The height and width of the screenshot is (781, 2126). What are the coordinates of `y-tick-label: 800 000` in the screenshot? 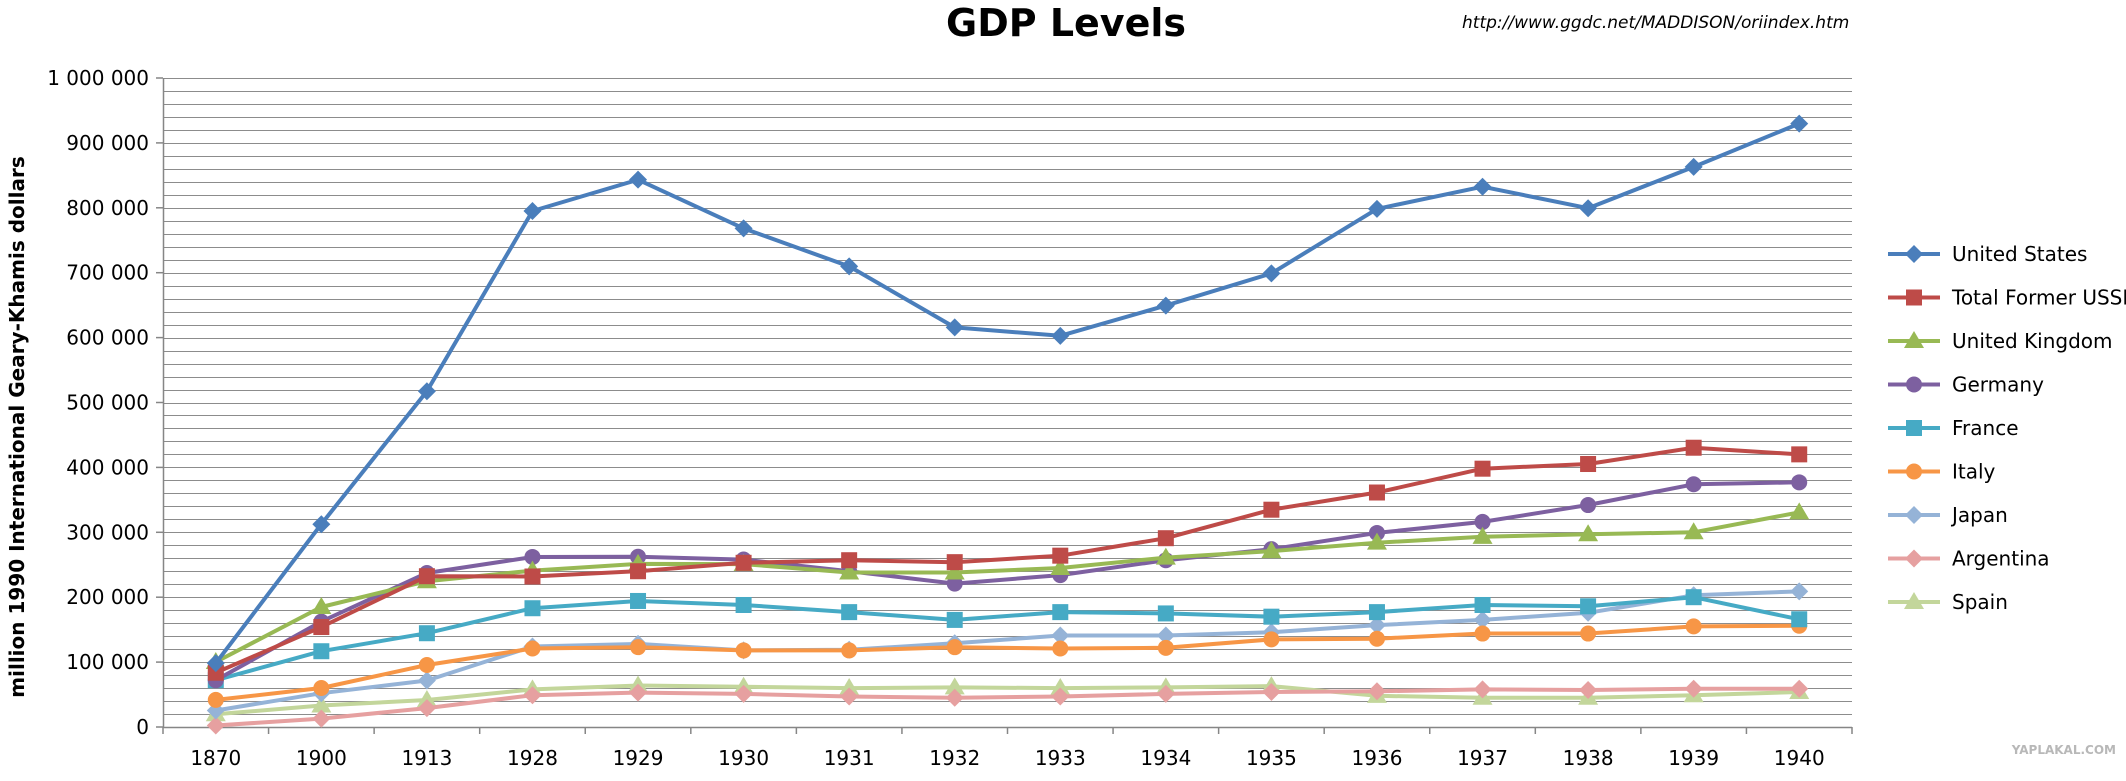 It's located at (107, 208).